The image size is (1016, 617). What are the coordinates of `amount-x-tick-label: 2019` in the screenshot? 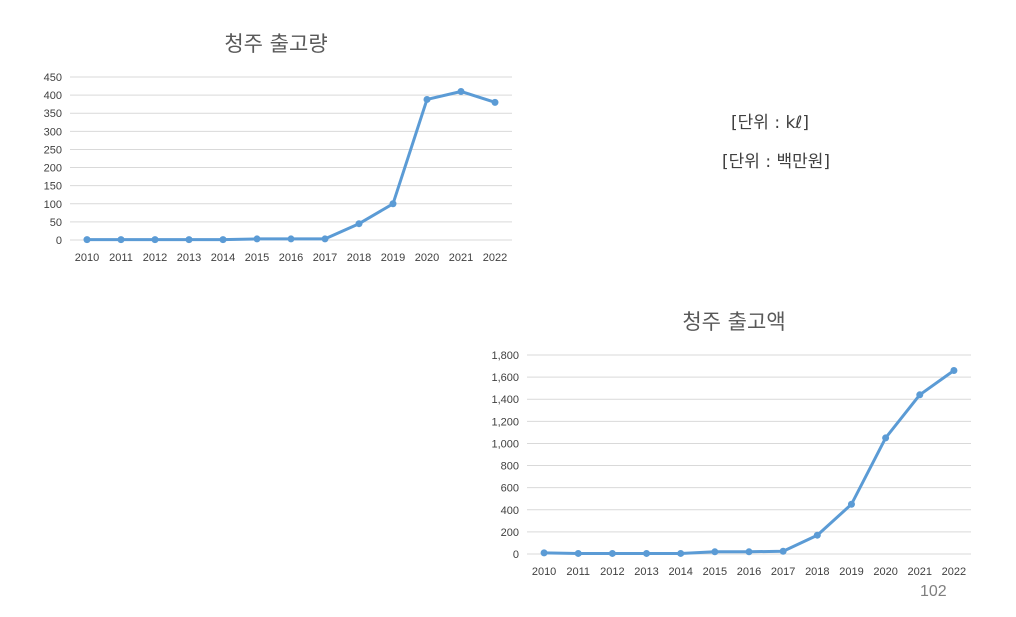 It's located at (851, 572).